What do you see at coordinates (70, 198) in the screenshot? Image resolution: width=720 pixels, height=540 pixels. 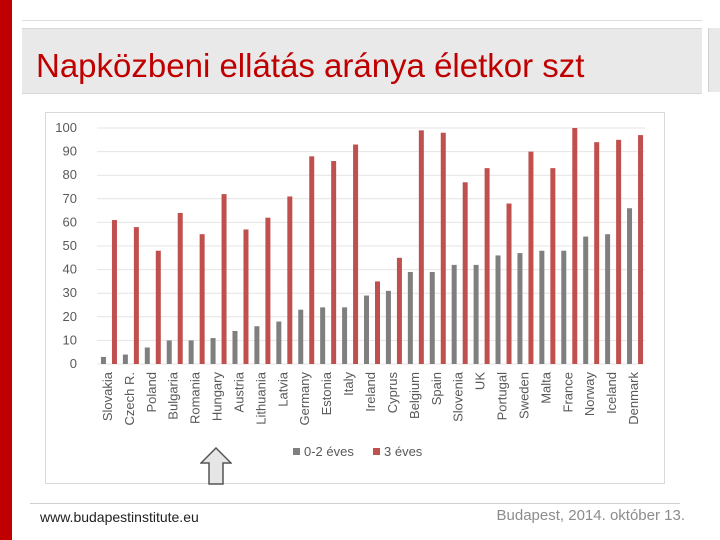 I see `y-tick-label: 70` at bounding box center [70, 198].